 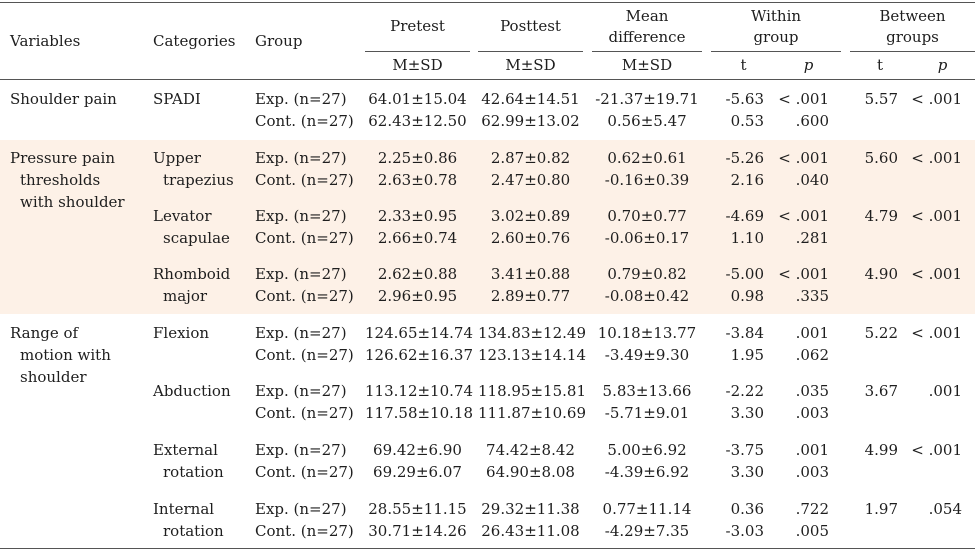 I want to click on cell-variable: Shoulder pain, so click(x=63, y=99).